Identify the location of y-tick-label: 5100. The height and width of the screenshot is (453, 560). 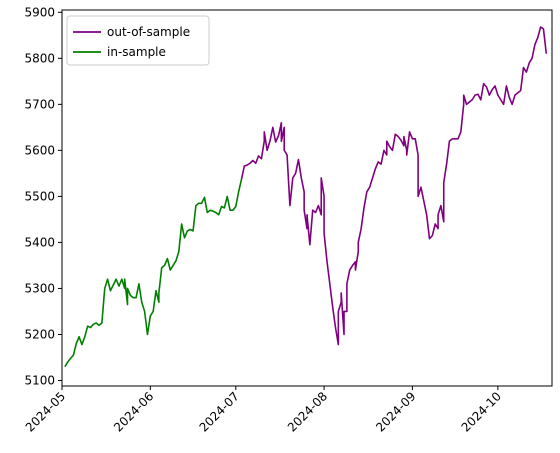
(39, 380).